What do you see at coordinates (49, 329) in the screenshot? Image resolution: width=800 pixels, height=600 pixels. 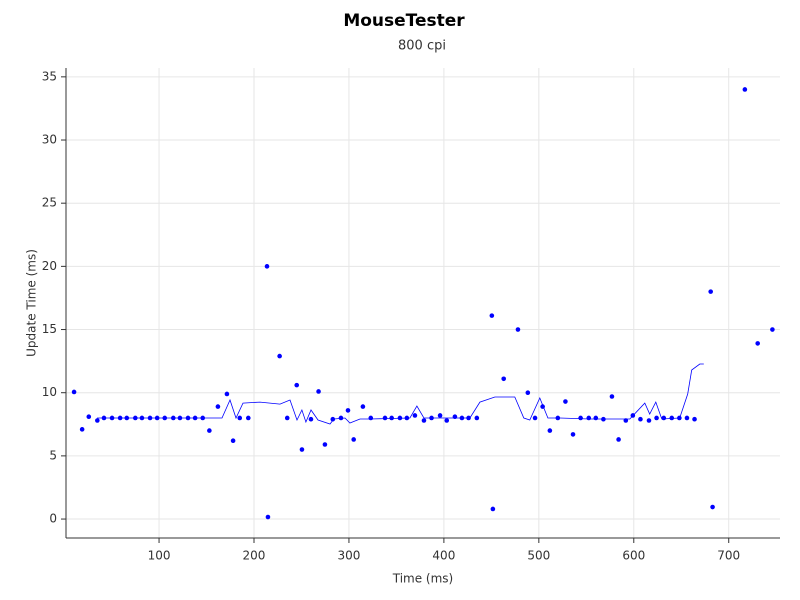 I see `y-tick-label: 15` at bounding box center [49, 329].